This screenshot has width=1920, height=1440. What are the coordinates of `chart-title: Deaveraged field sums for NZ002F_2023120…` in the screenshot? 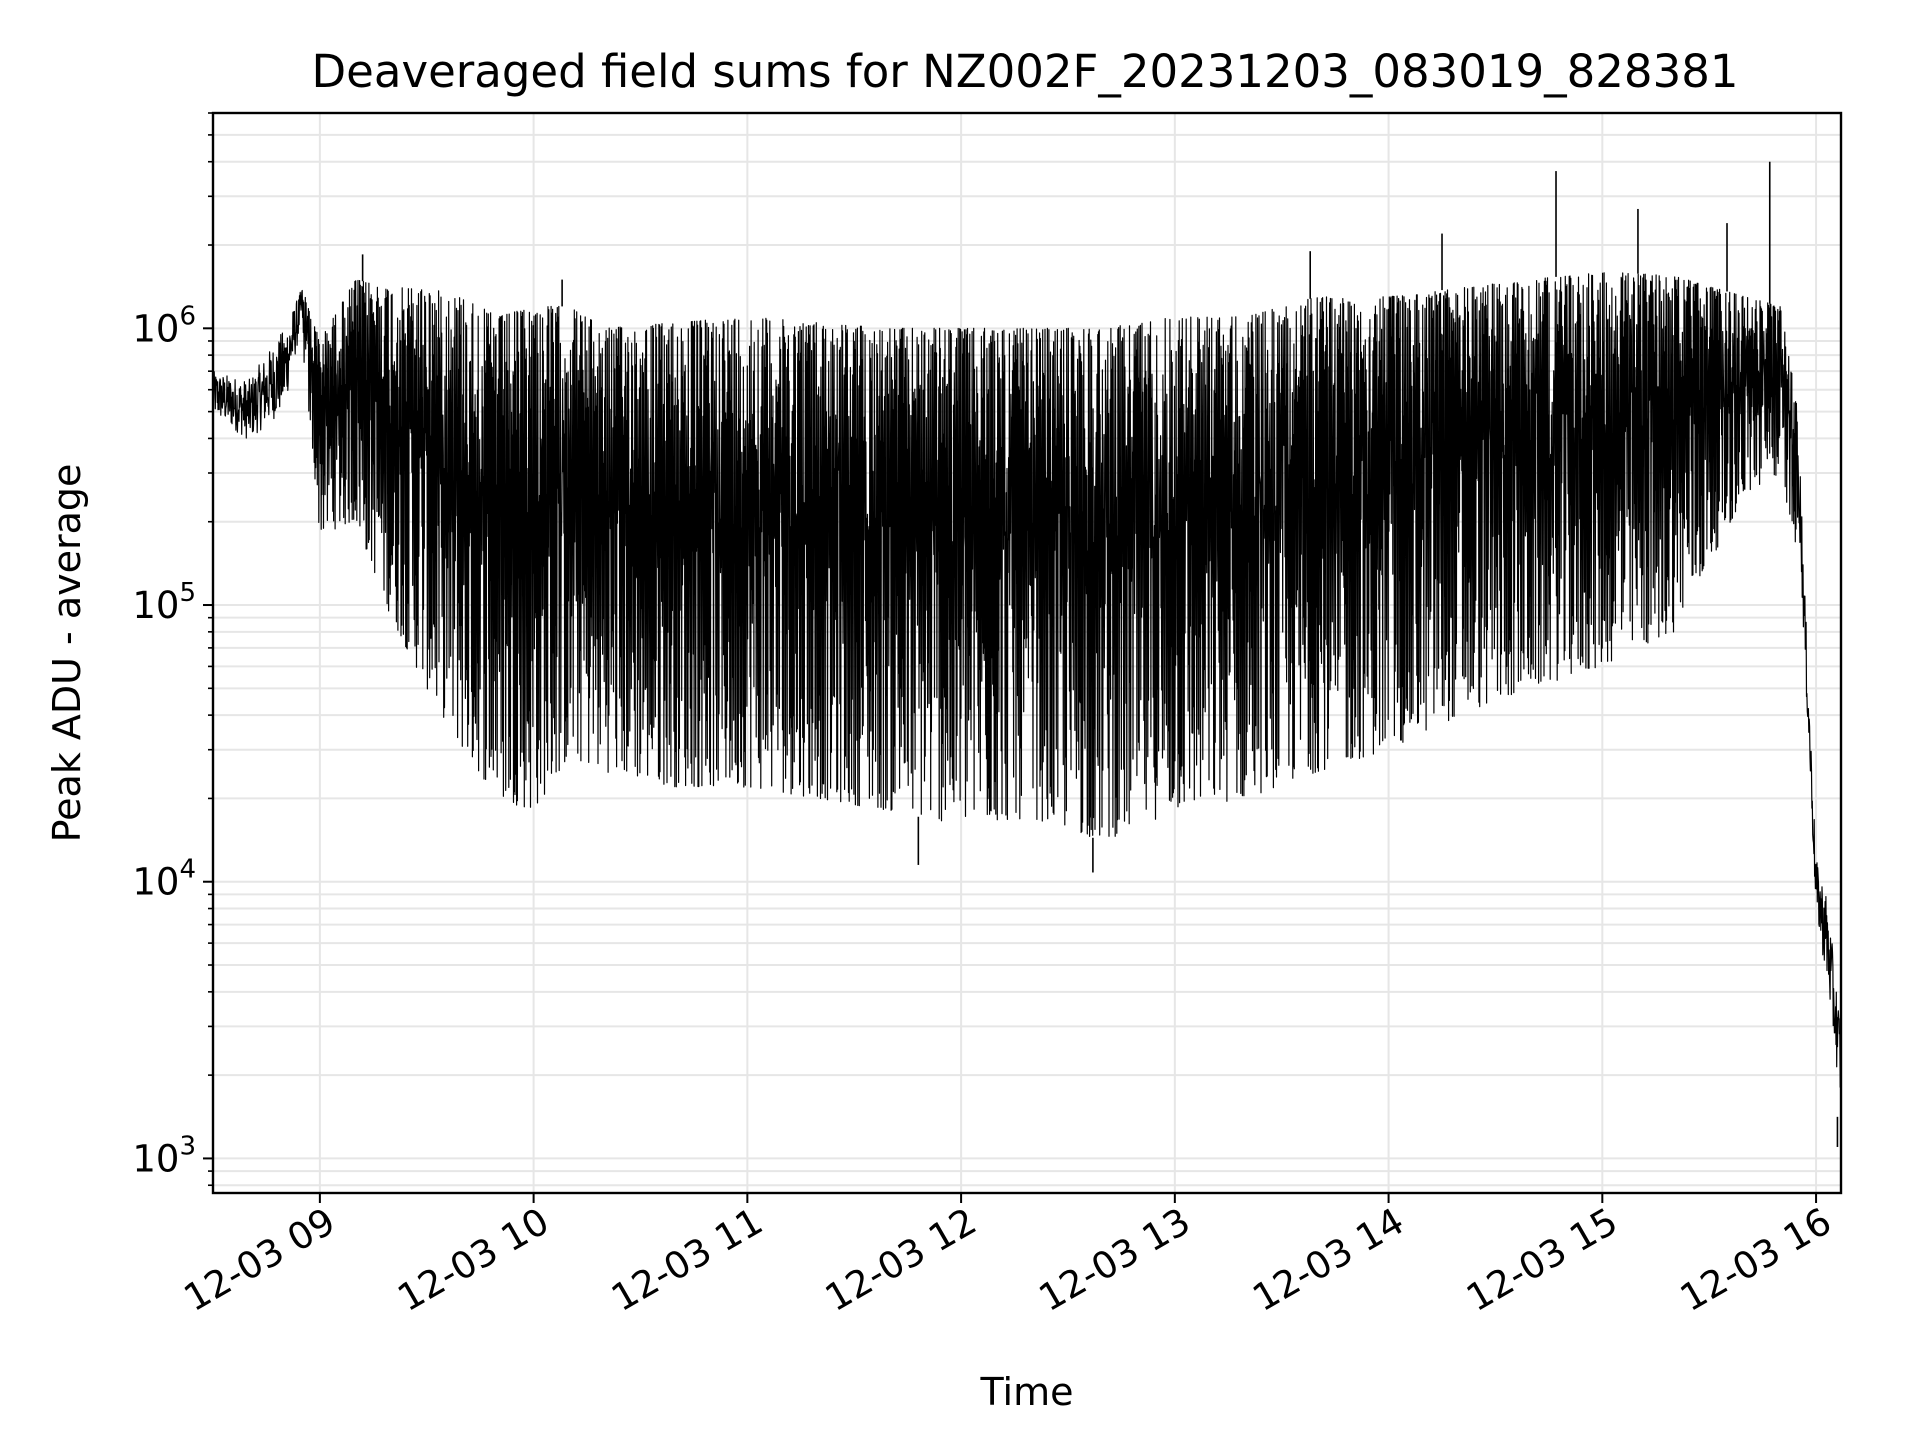 It's located at (1025, 71).